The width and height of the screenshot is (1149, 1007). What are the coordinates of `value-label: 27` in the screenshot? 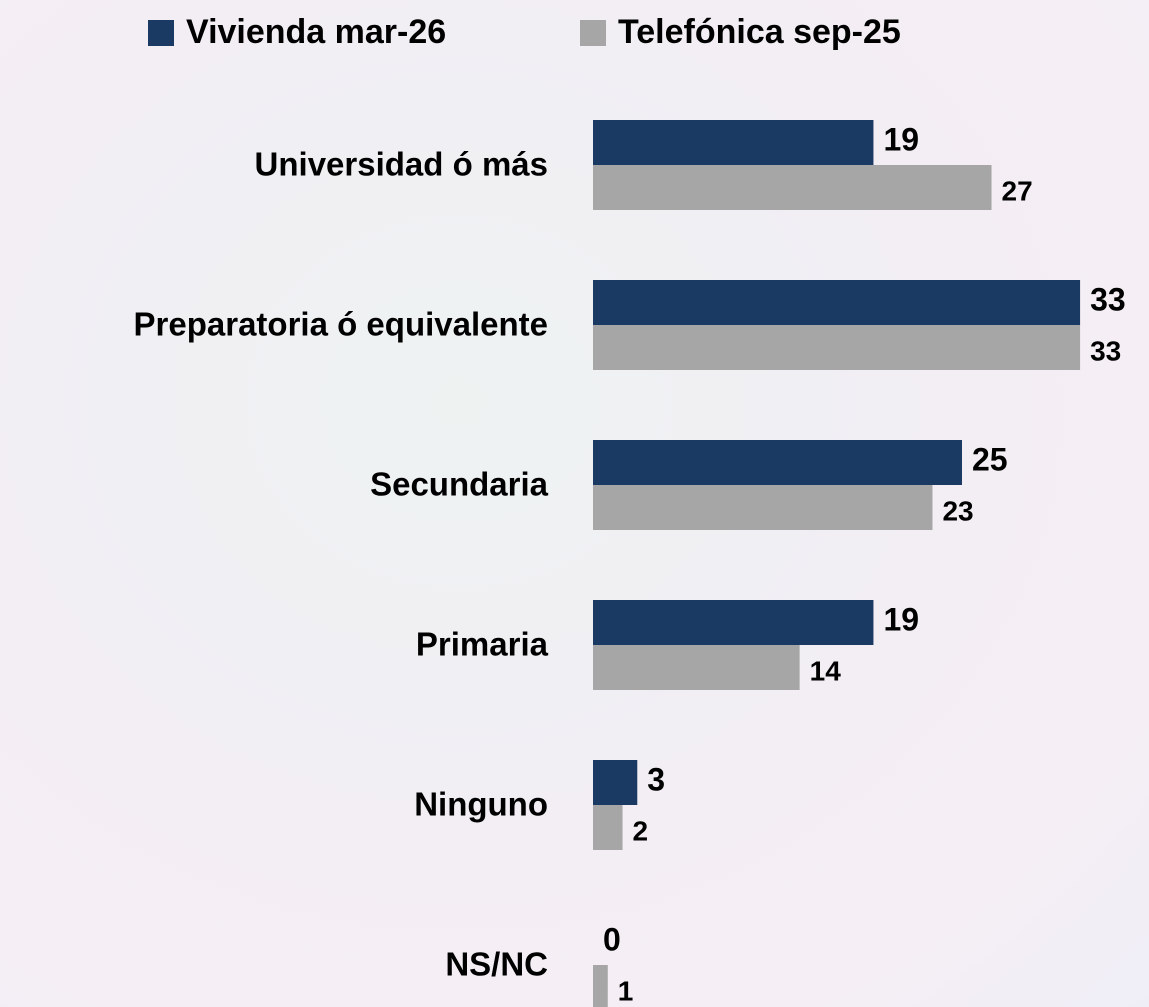 It's located at (1017, 190).